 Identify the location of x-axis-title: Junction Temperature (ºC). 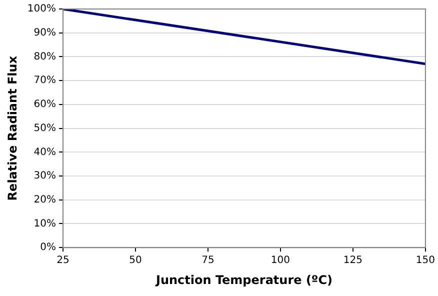
(243, 279).